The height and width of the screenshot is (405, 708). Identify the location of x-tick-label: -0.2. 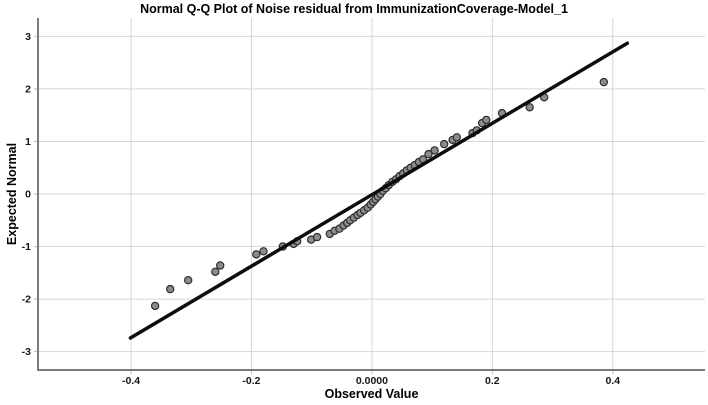
(251, 381).